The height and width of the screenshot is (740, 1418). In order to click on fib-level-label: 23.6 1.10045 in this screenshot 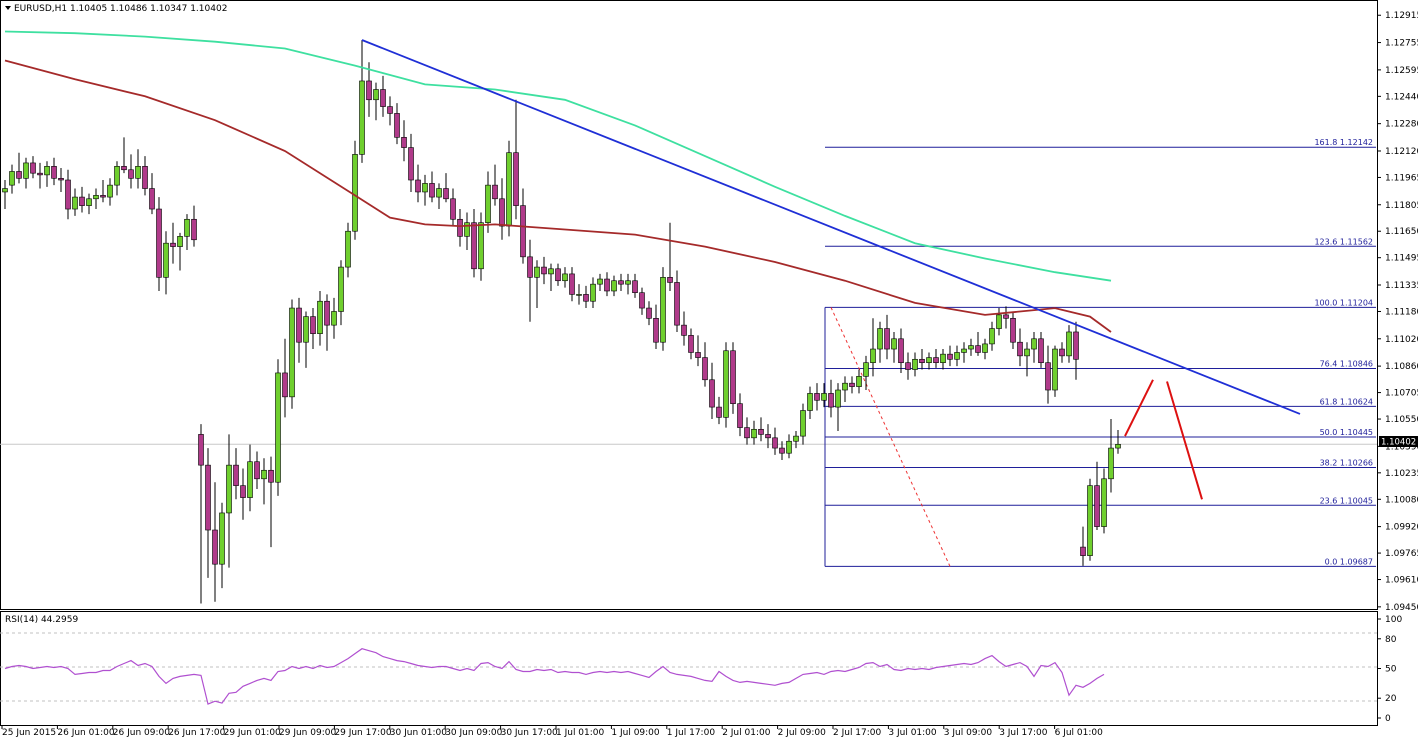, I will do `click(1346, 500)`.